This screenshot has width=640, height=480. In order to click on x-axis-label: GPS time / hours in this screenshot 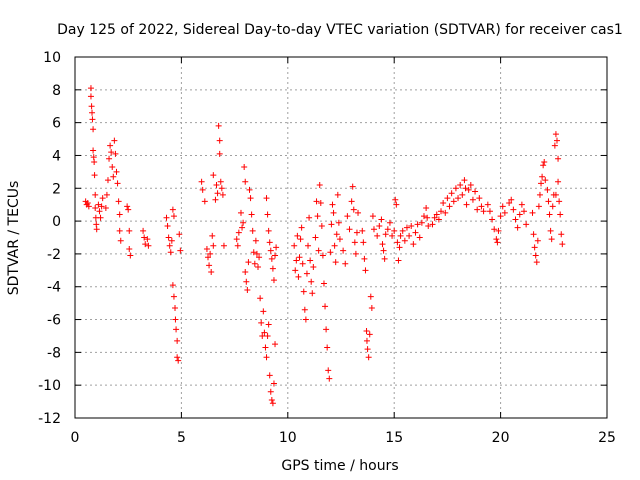, I will do `click(339, 466)`.